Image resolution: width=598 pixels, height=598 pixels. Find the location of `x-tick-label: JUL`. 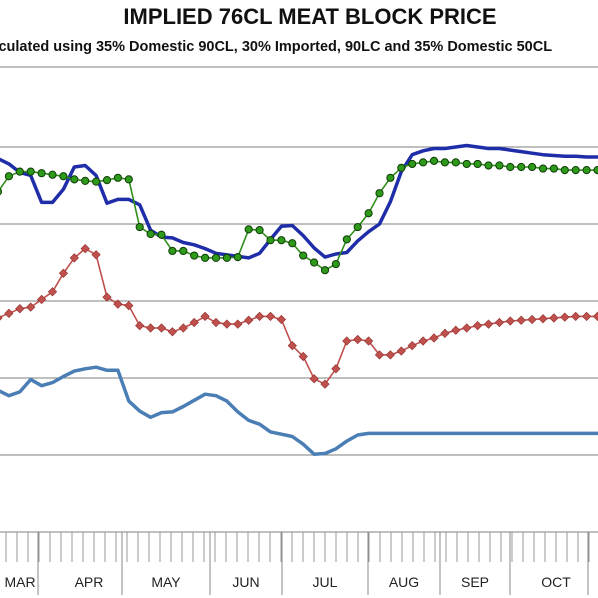

x-tick-label: JUL is located at coordinates (325, 582).